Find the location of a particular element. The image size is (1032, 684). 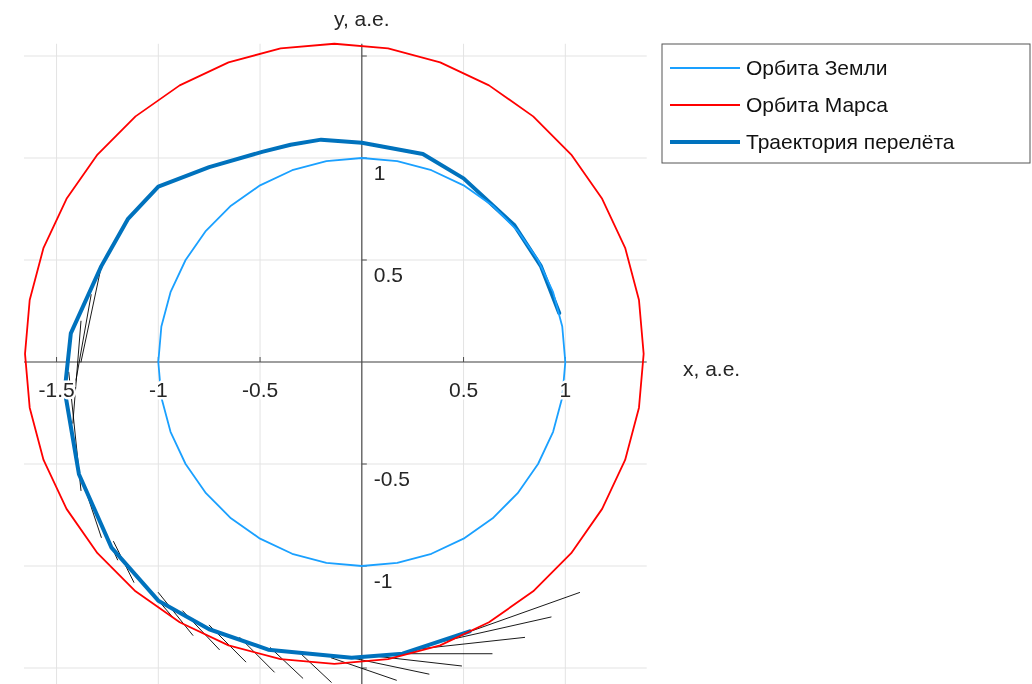

y-tick-label: 0.5 is located at coordinates (388, 274).